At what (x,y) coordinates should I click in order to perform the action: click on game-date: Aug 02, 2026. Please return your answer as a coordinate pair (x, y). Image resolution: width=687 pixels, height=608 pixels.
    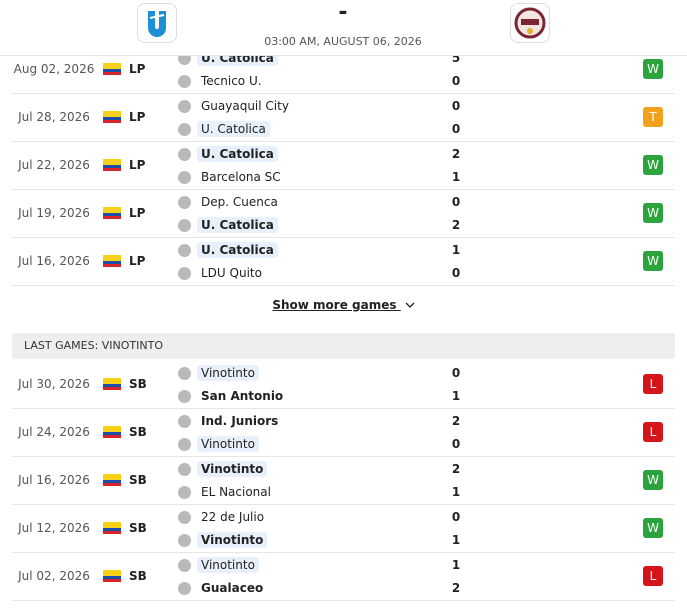
    Looking at the image, I should click on (54, 69).